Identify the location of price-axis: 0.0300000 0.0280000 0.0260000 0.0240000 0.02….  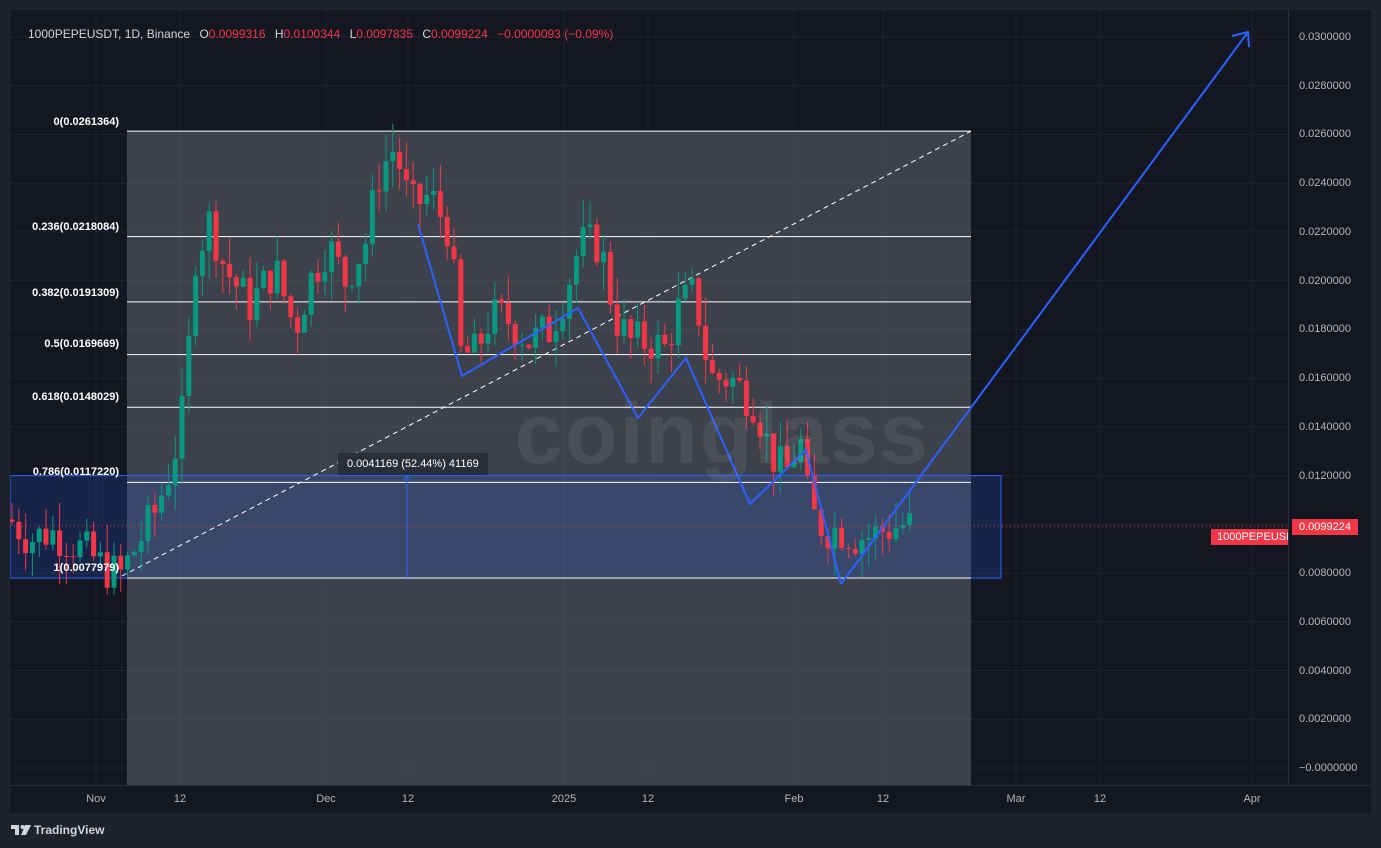
(1329, 397).